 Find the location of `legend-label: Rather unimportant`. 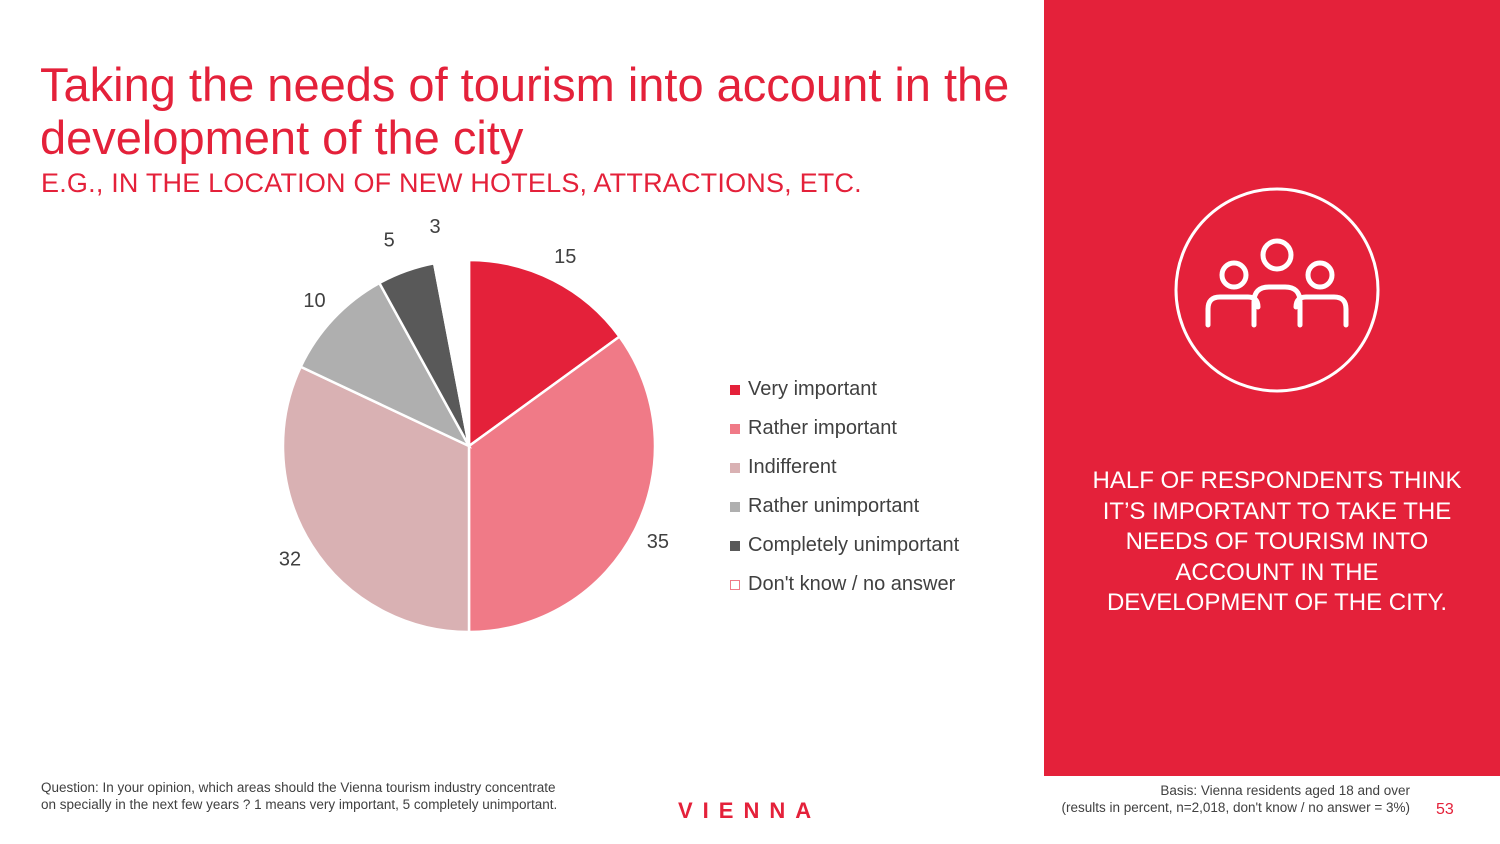

legend-label: Rather unimportant is located at coordinates (834, 506).